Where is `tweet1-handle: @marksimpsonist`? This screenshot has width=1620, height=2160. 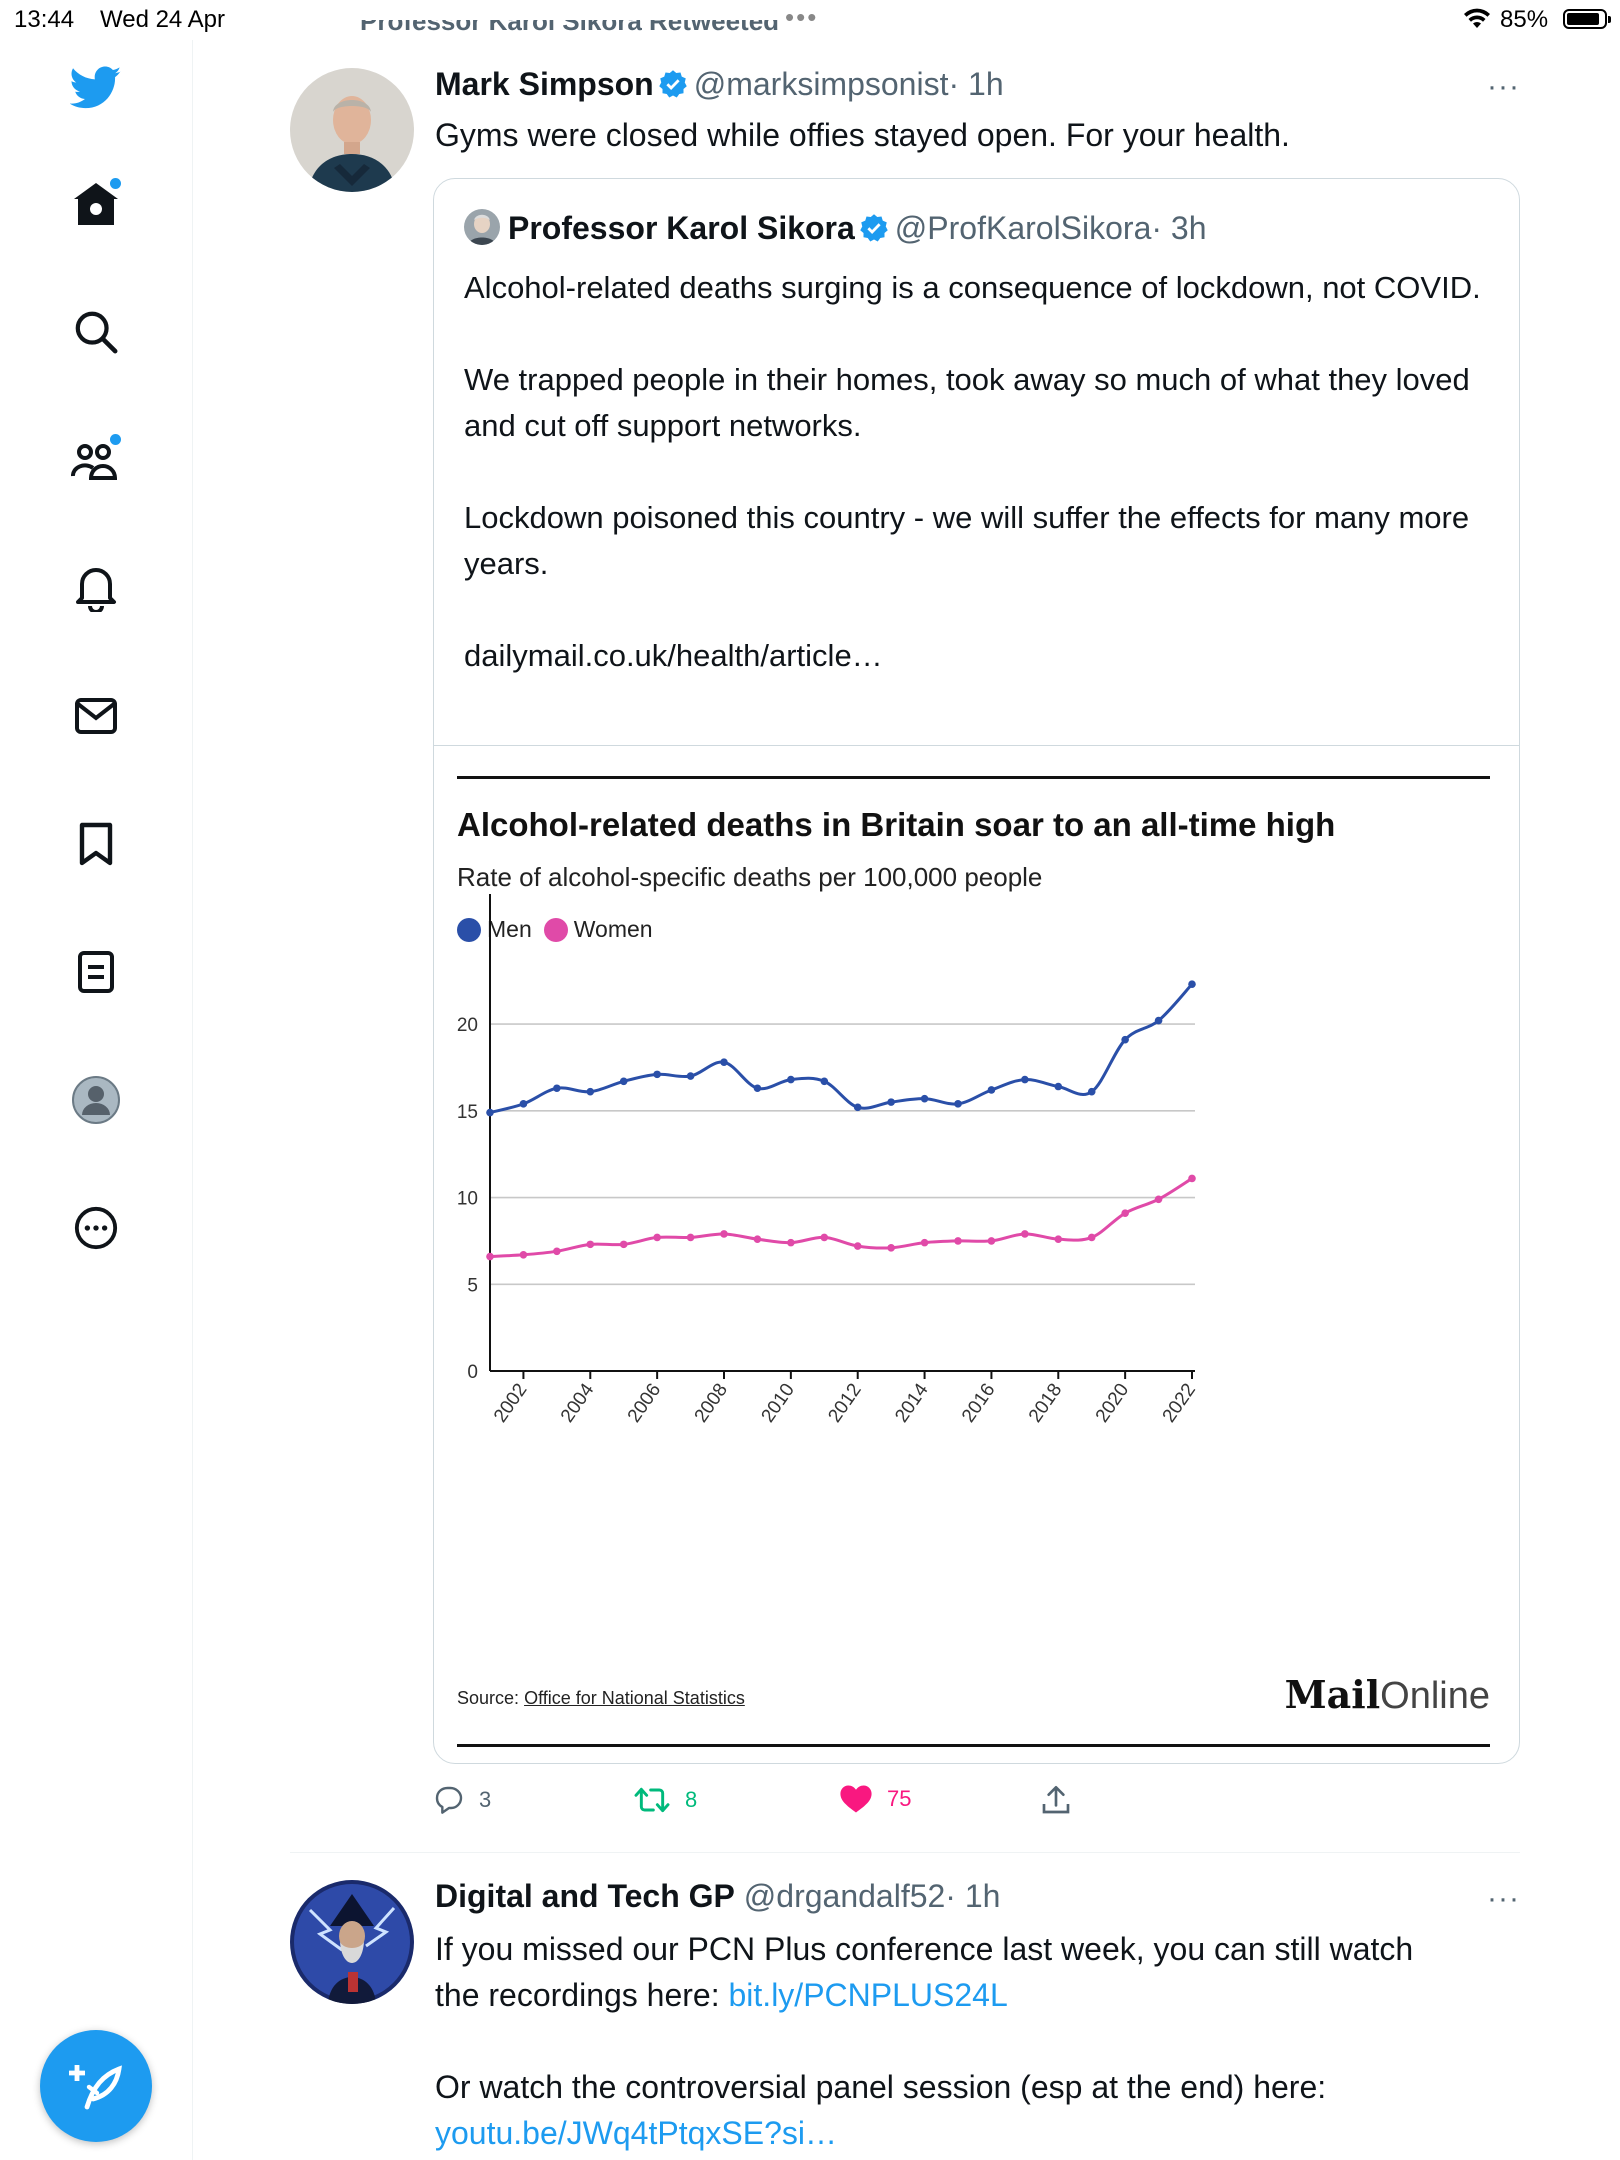
tweet1-handle: @marksimpsonist is located at coordinates (821, 84).